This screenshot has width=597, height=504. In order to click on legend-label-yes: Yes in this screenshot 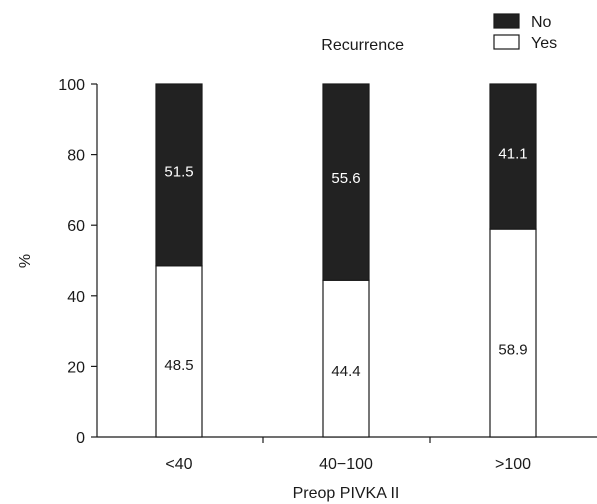, I will do `click(544, 43)`.